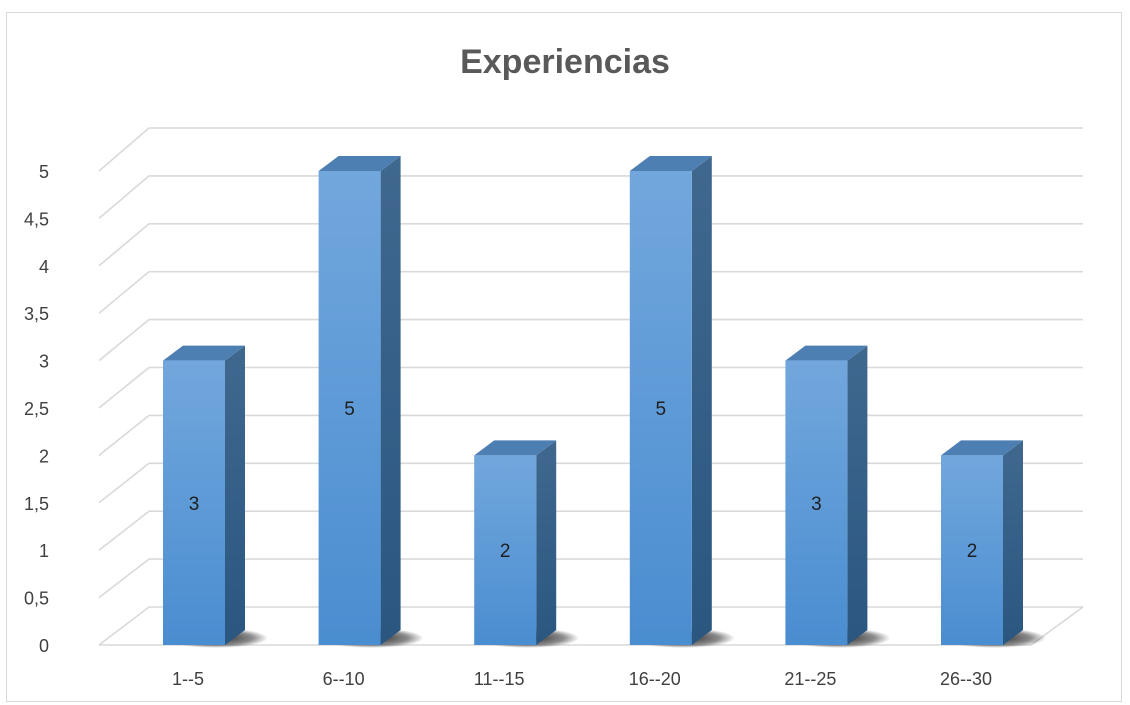  Describe the element at coordinates (36, 599) in the screenshot. I see `y-tick-label: 0,5` at that location.